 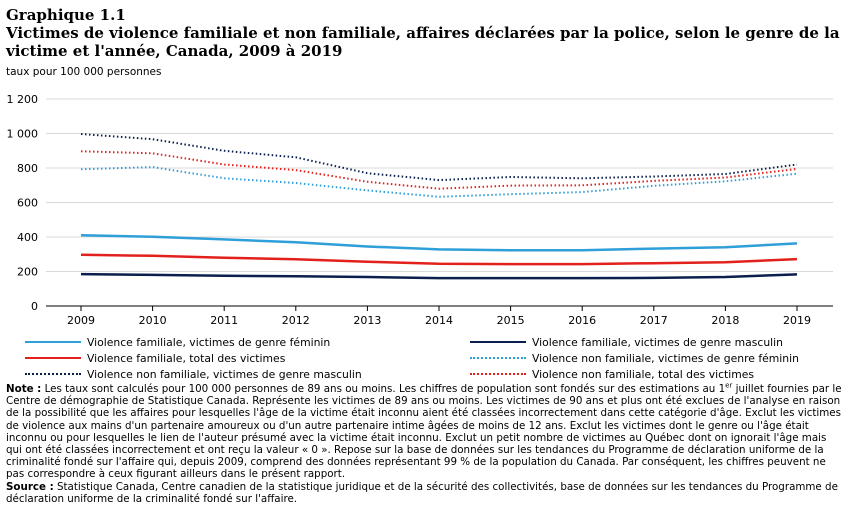 What do you see at coordinates (23, 134) in the screenshot?
I see `y-tick-label: 1 000` at bounding box center [23, 134].